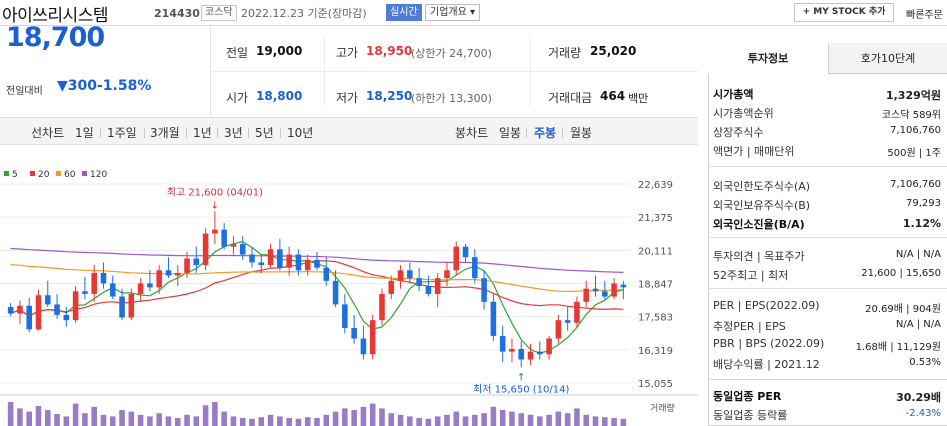 This screenshot has height=426, width=947. I want to click on candle-chart-label: 봉차트, so click(472, 133).